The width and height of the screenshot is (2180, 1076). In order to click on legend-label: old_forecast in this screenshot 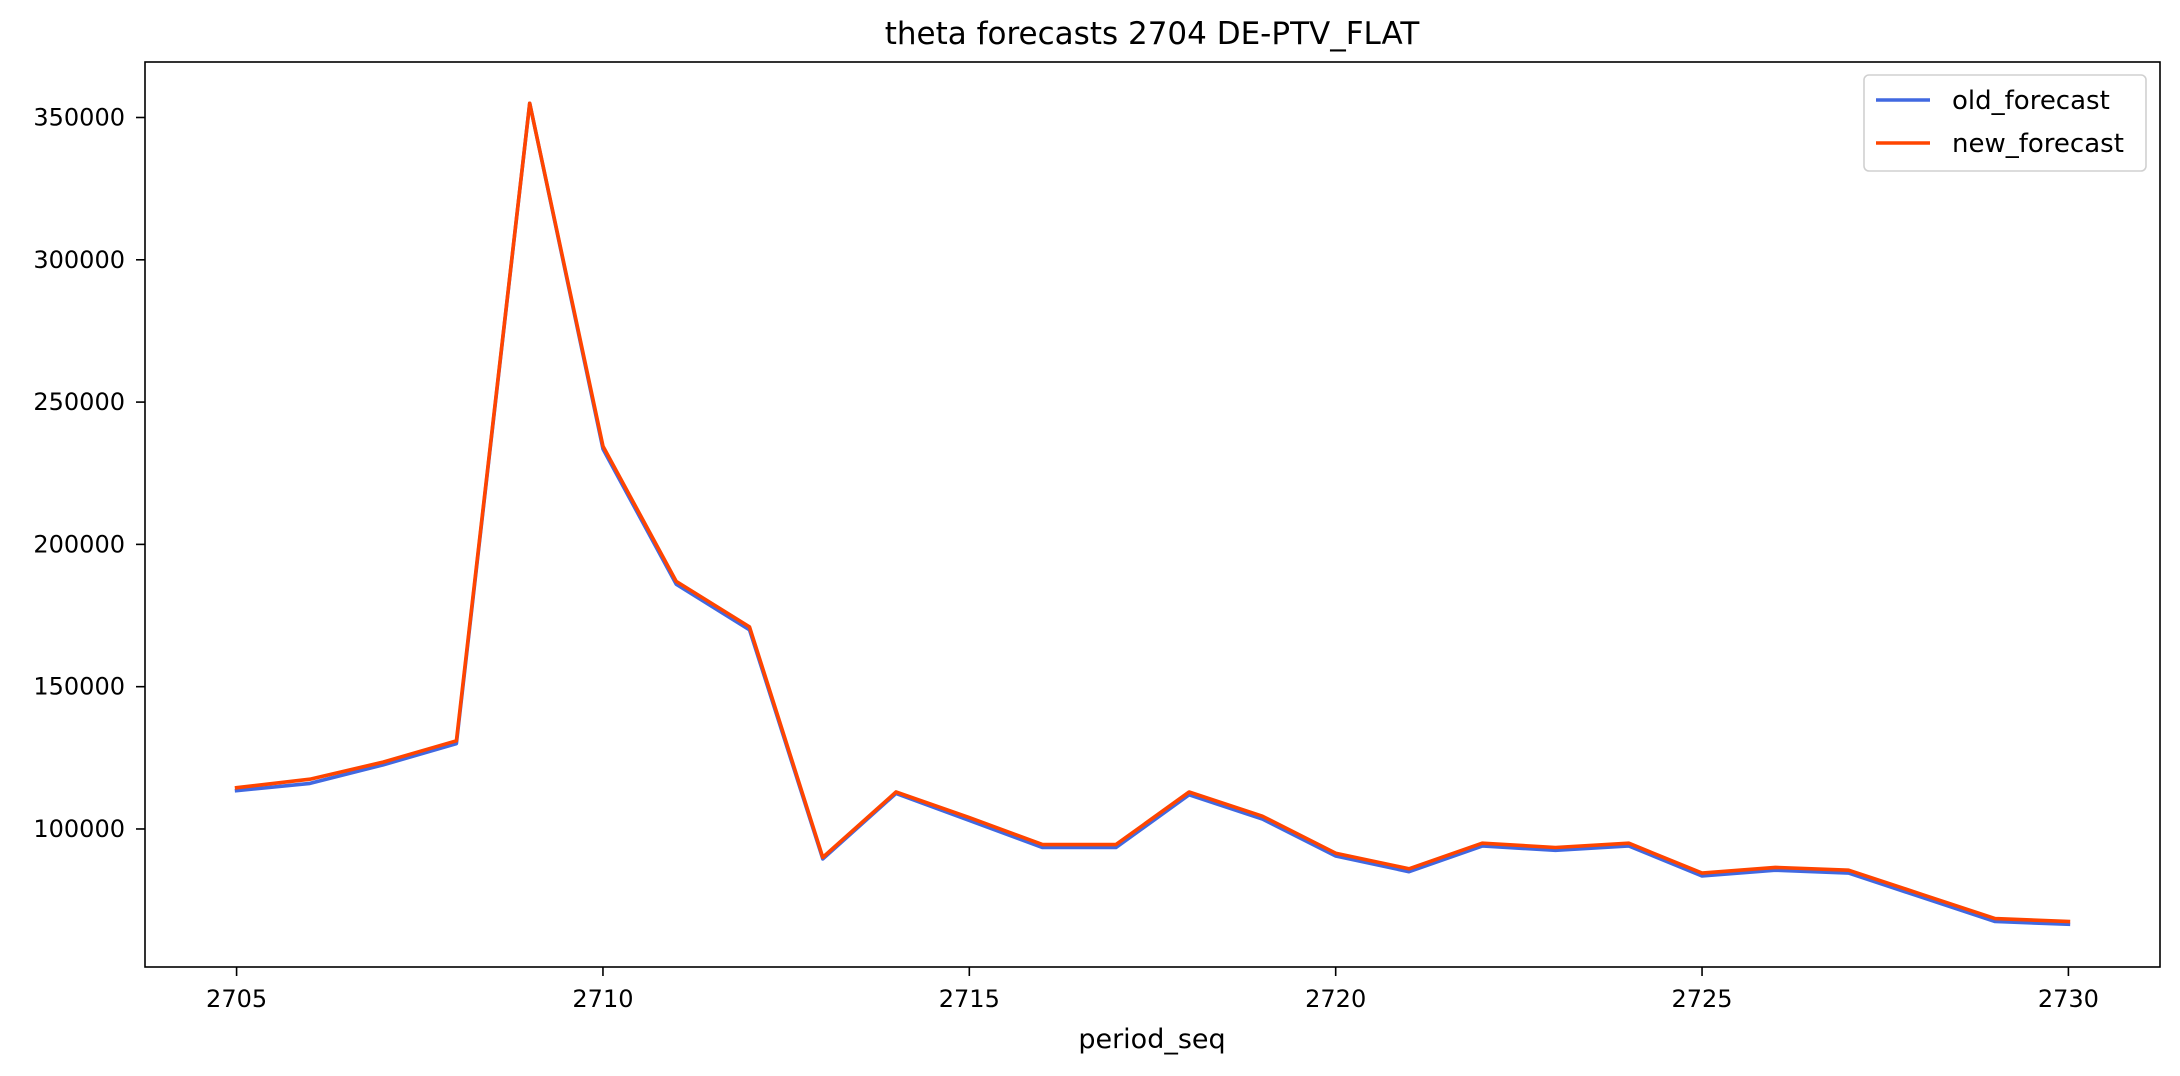, I will do `click(2031, 101)`.